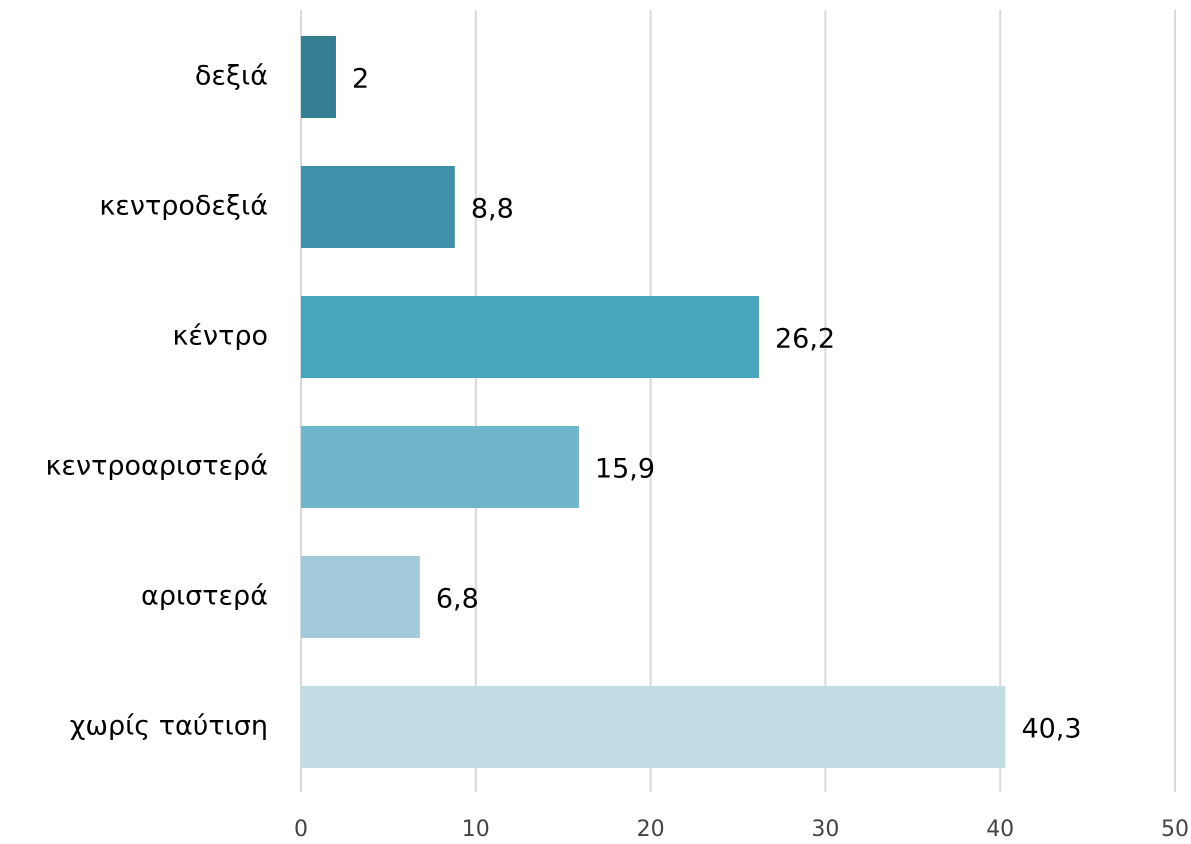 The width and height of the screenshot is (1191, 844). Describe the element at coordinates (492, 209) in the screenshot. I see `data-label: 8,8` at that location.